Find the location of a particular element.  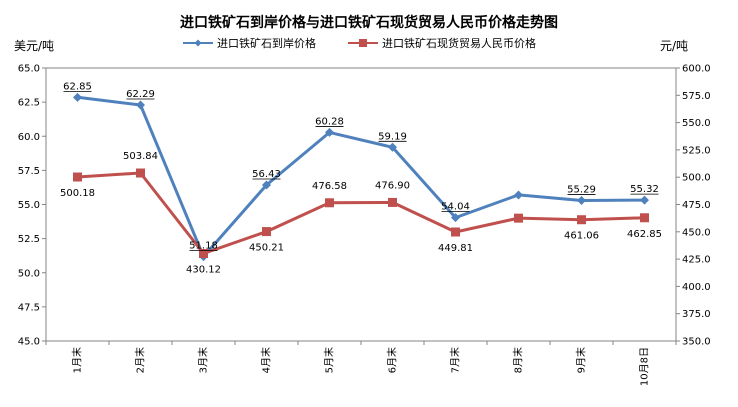

x-tick-label: 6月末 is located at coordinates (392, 360).